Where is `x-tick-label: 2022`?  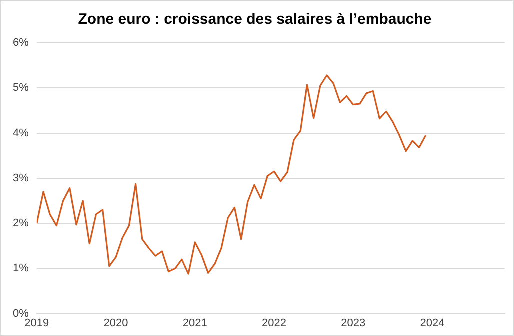
x-tick-label: 2022 is located at coordinates (274, 323).